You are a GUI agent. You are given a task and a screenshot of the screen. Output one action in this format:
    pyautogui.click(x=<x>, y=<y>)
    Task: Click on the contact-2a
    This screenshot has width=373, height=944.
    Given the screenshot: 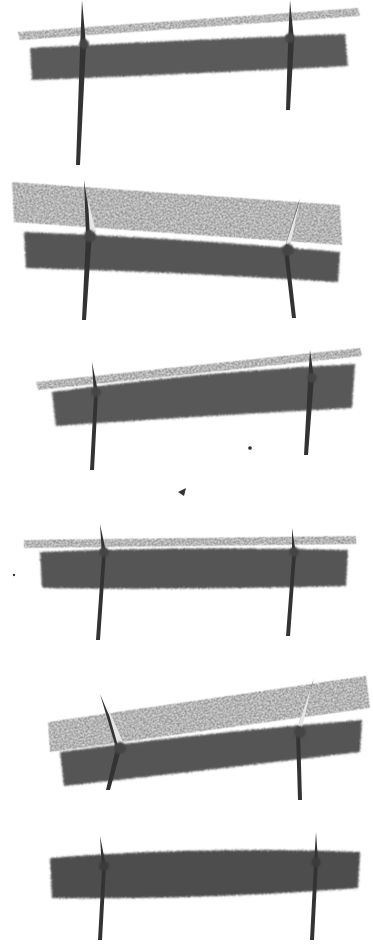 What is the action you would take?
    pyautogui.click(x=90, y=236)
    